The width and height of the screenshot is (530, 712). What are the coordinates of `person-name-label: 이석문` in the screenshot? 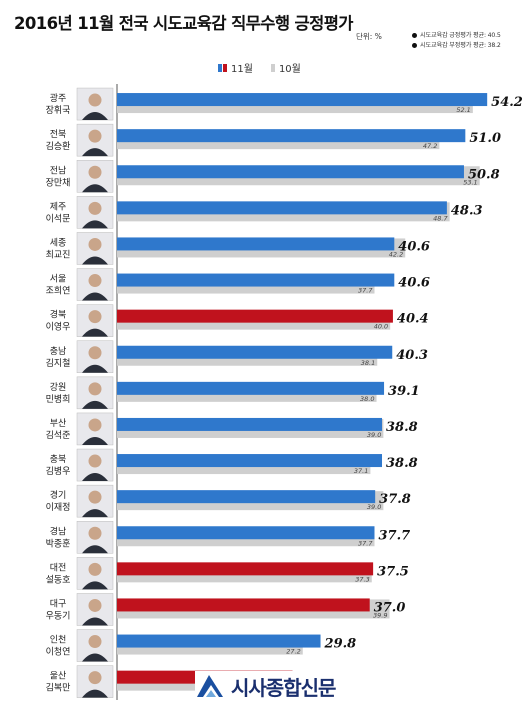 It's located at (58, 218).